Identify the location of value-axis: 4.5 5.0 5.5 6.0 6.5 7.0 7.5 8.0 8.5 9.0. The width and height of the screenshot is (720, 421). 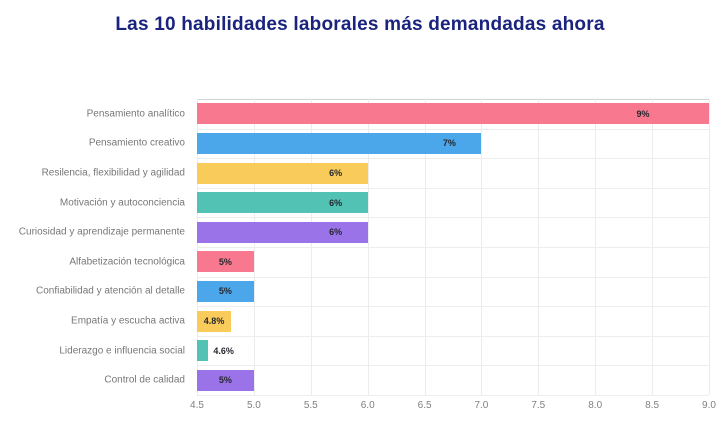
(360, 407).